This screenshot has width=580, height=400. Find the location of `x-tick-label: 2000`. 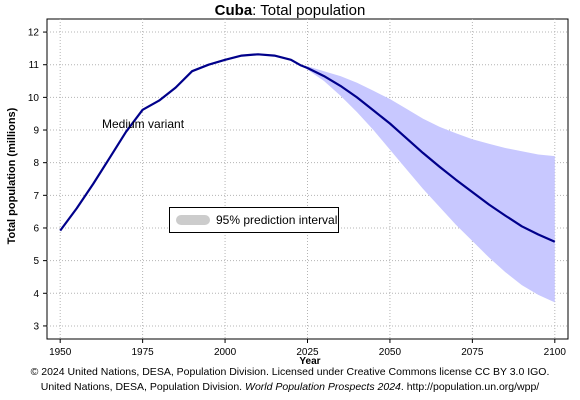

x-tick-label: 2000 is located at coordinates (225, 352).